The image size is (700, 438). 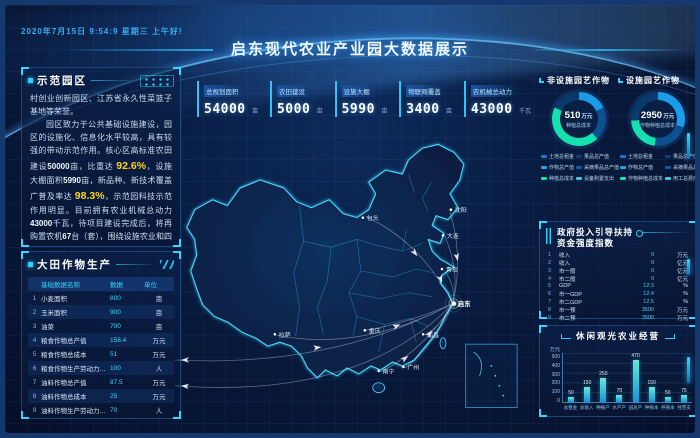 What do you see at coordinates (167, 264) in the screenshot?
I see `slash-decoration-icon` at bounding box center [167, 264].